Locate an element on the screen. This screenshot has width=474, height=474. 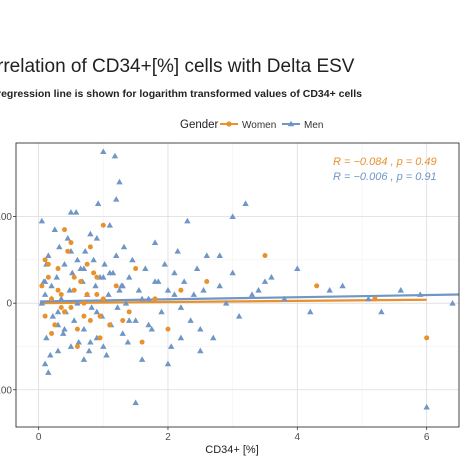
regression-line-men is located at coordinates (249, 298).